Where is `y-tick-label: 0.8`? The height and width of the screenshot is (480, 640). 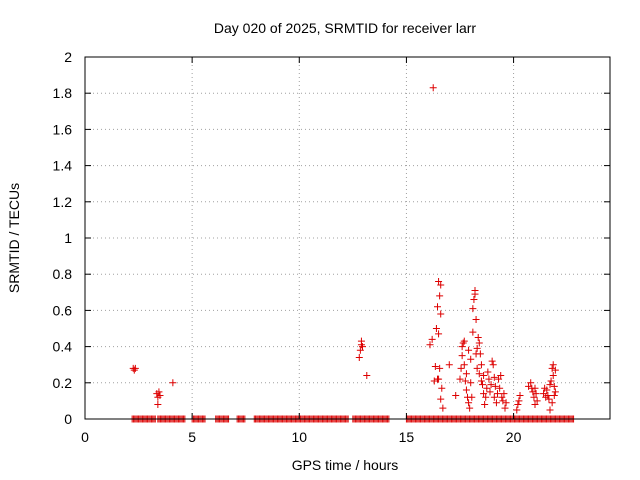
y-tick-label: 0.8 is located at coordinates (63, 274).